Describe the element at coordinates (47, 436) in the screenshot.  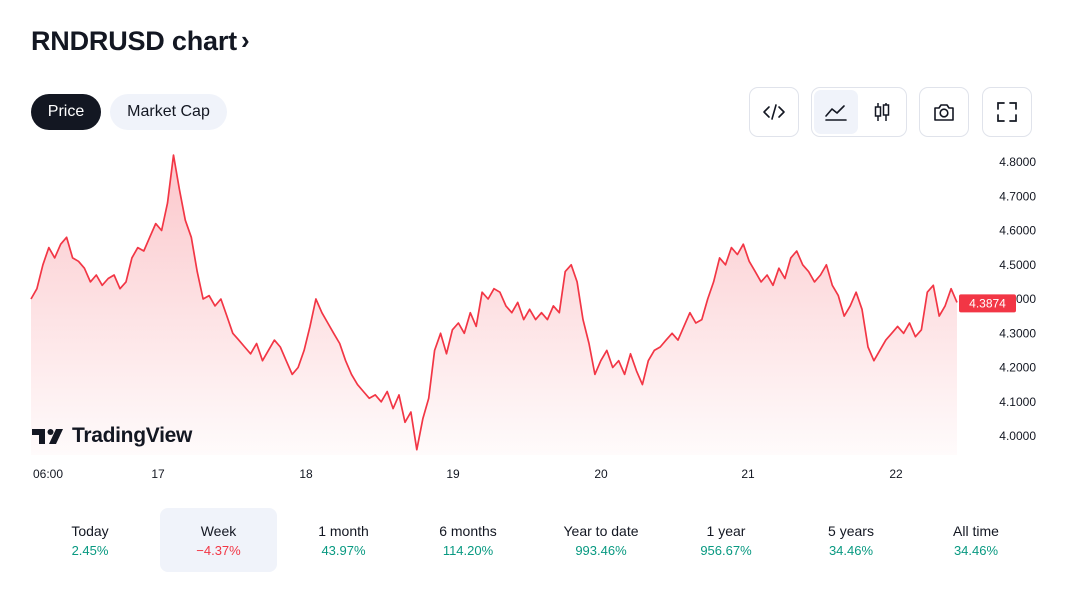
I see `tradingview-logo-icon` at that location.